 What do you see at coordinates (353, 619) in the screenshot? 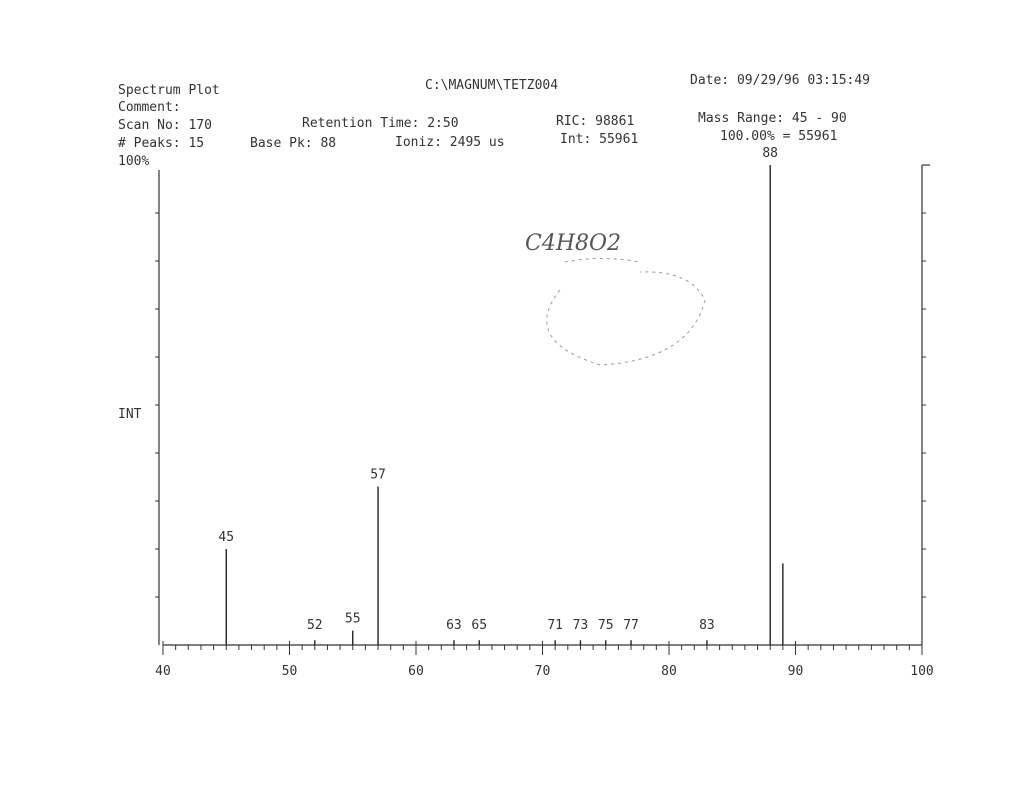
I see `peak-label: 55` at bounding box center [353, 619].